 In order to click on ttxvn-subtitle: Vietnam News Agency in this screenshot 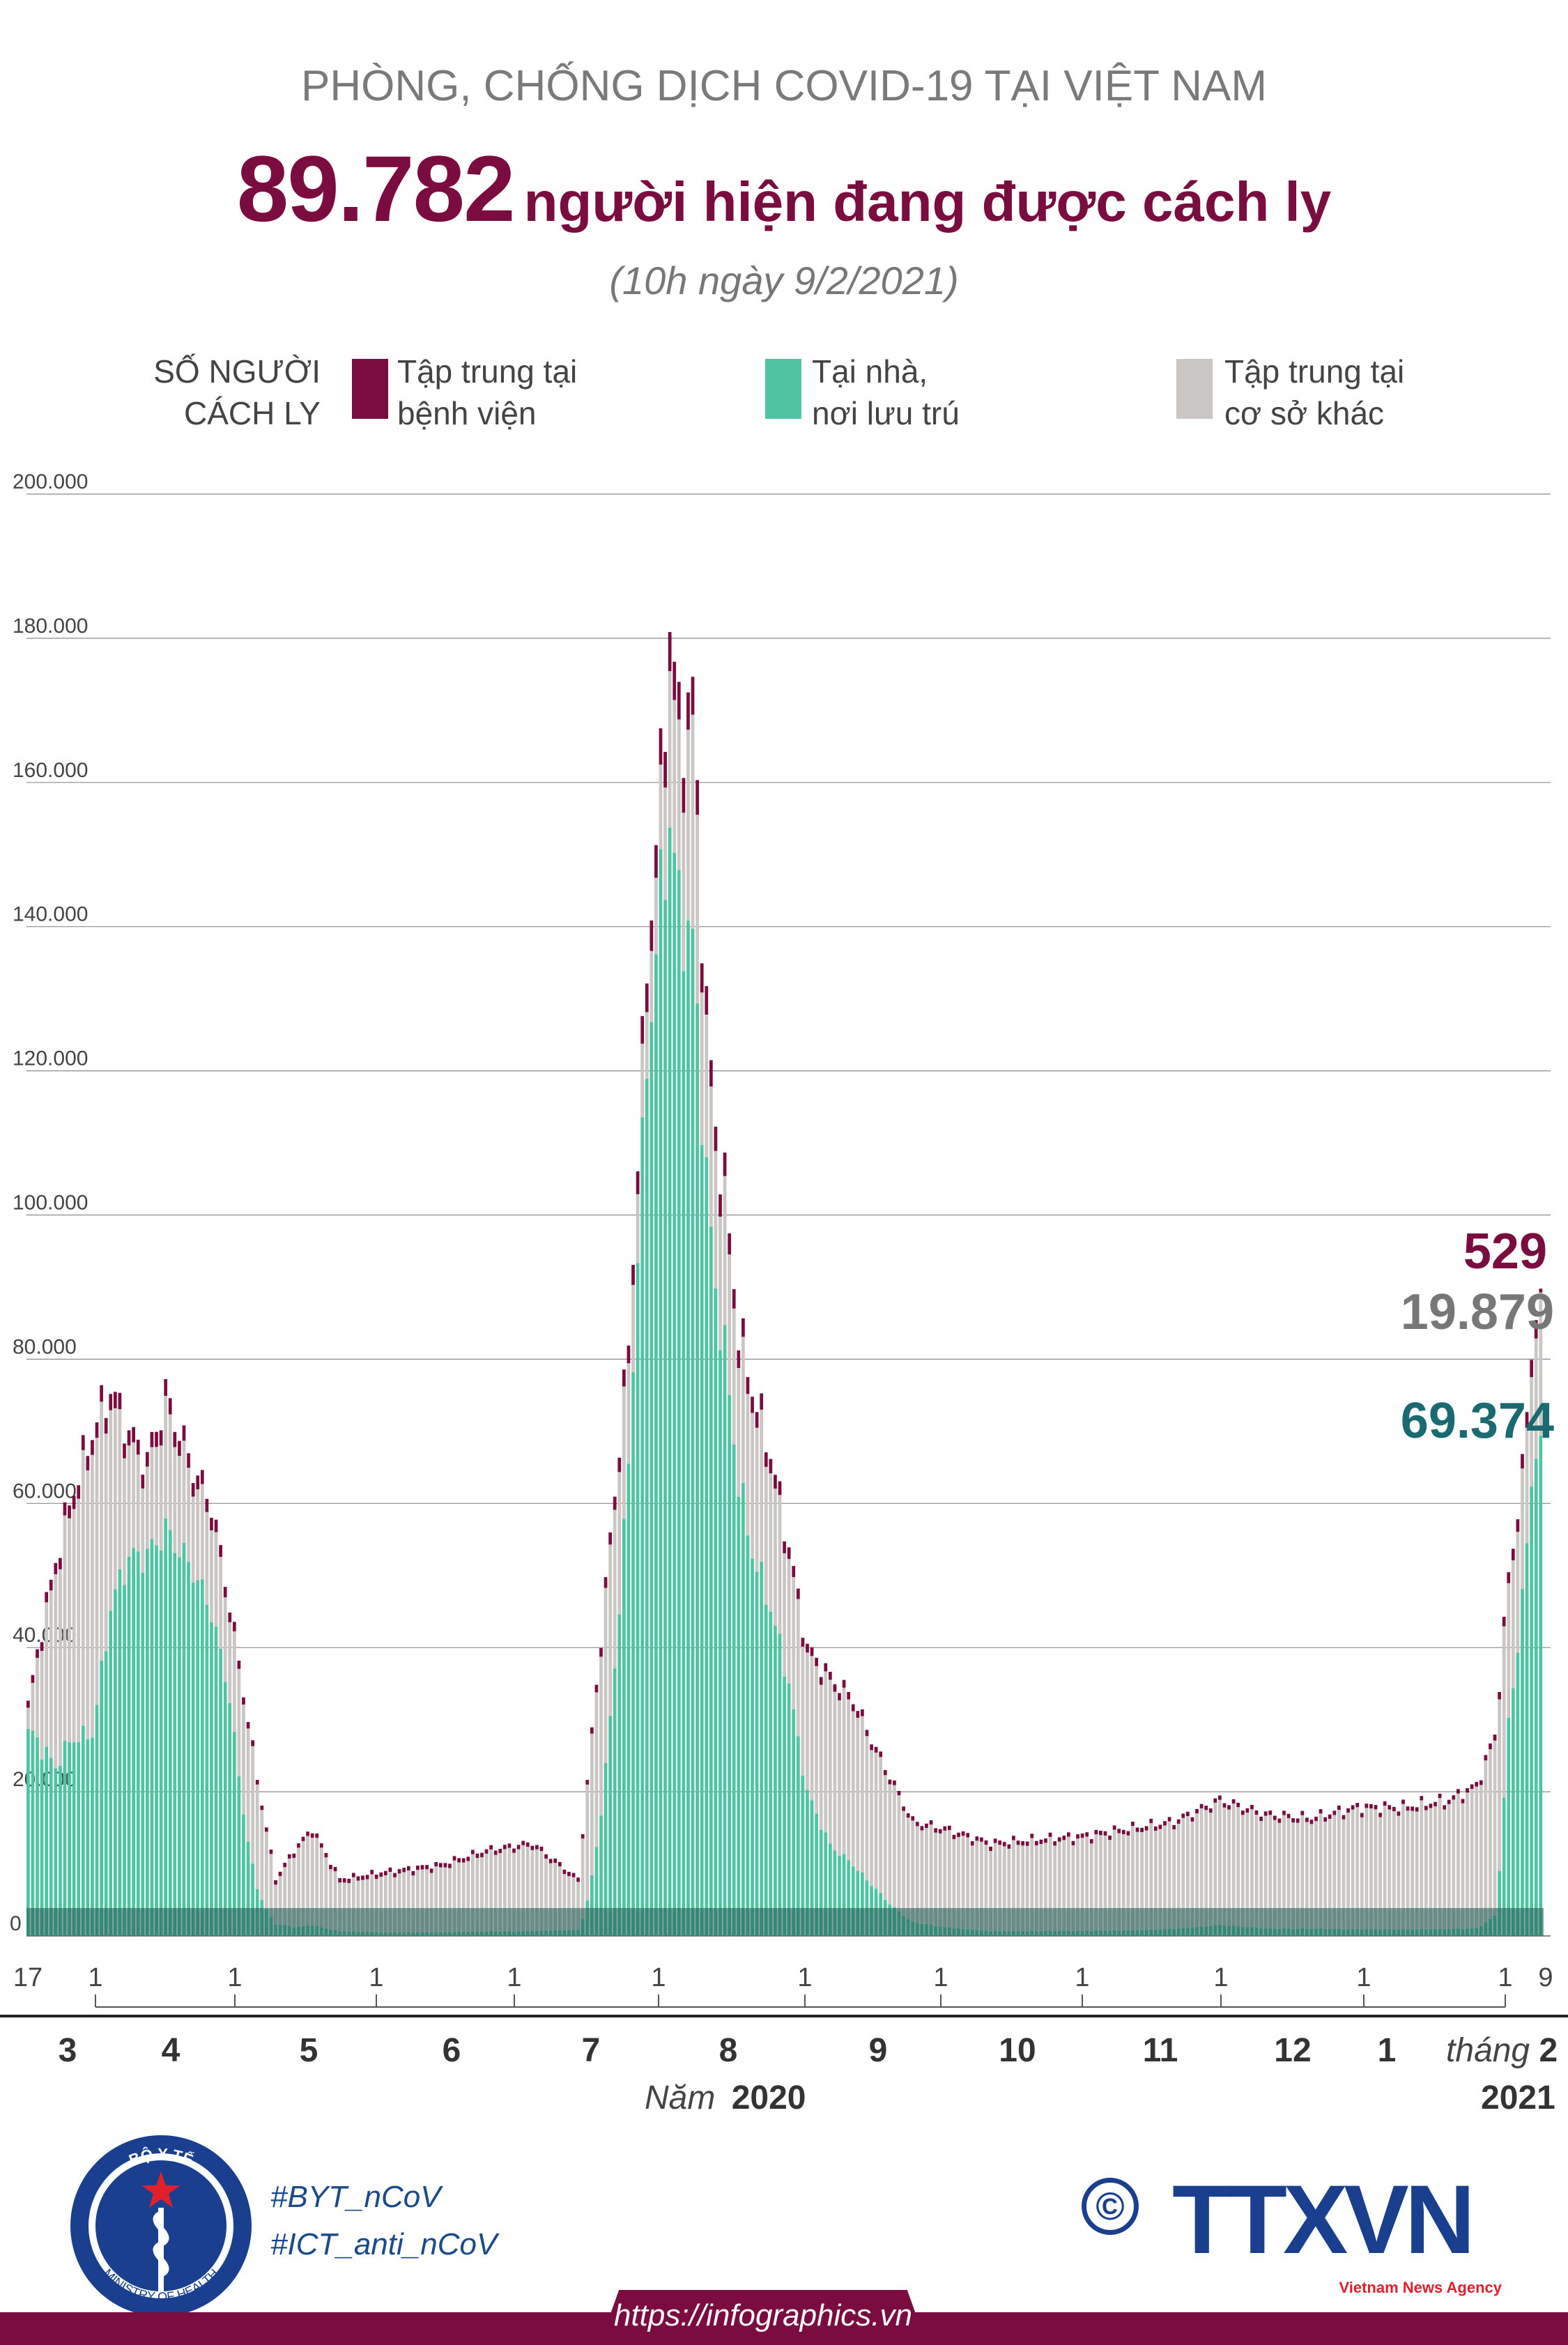, I will do `click(1420, 2287)`.